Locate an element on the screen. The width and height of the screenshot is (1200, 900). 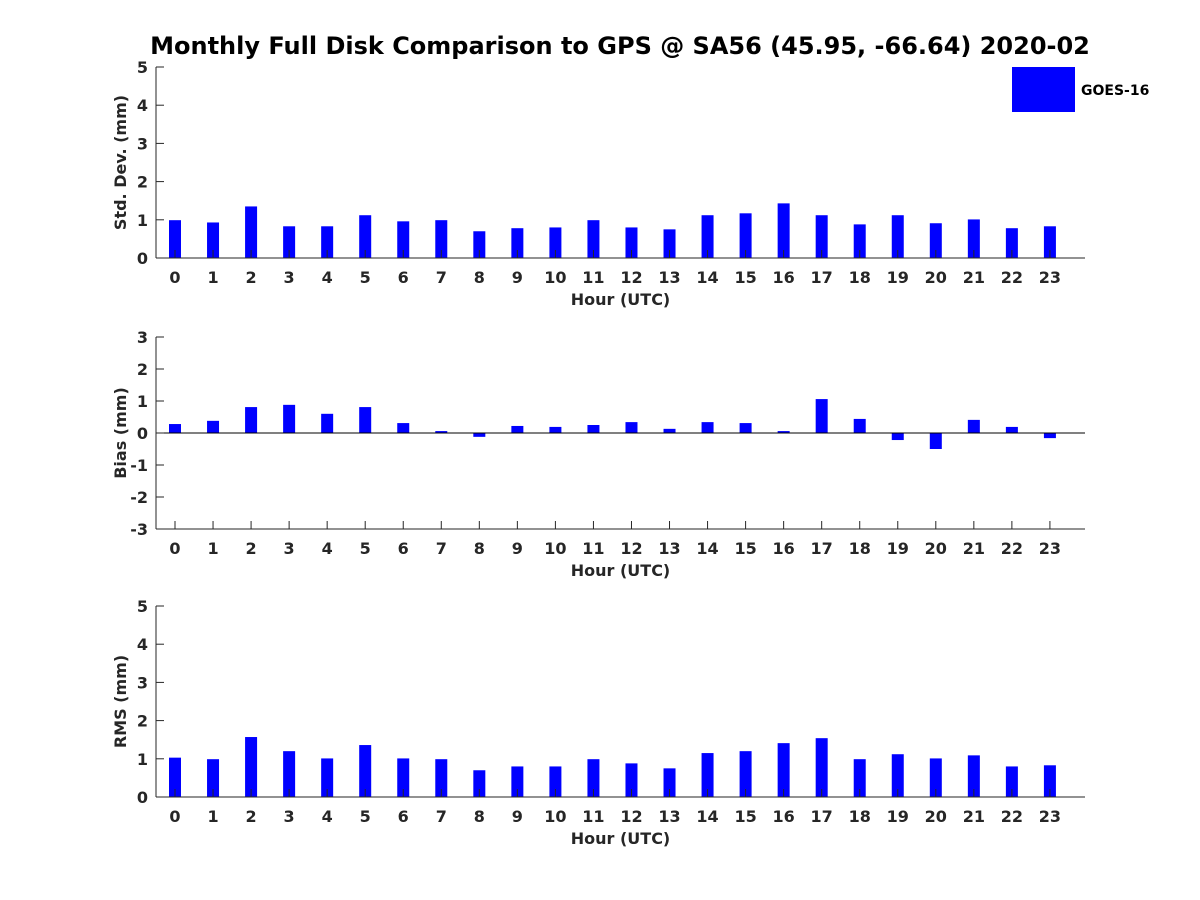
rms-xtick-label: 22 is located at coordinates (1012, 816).